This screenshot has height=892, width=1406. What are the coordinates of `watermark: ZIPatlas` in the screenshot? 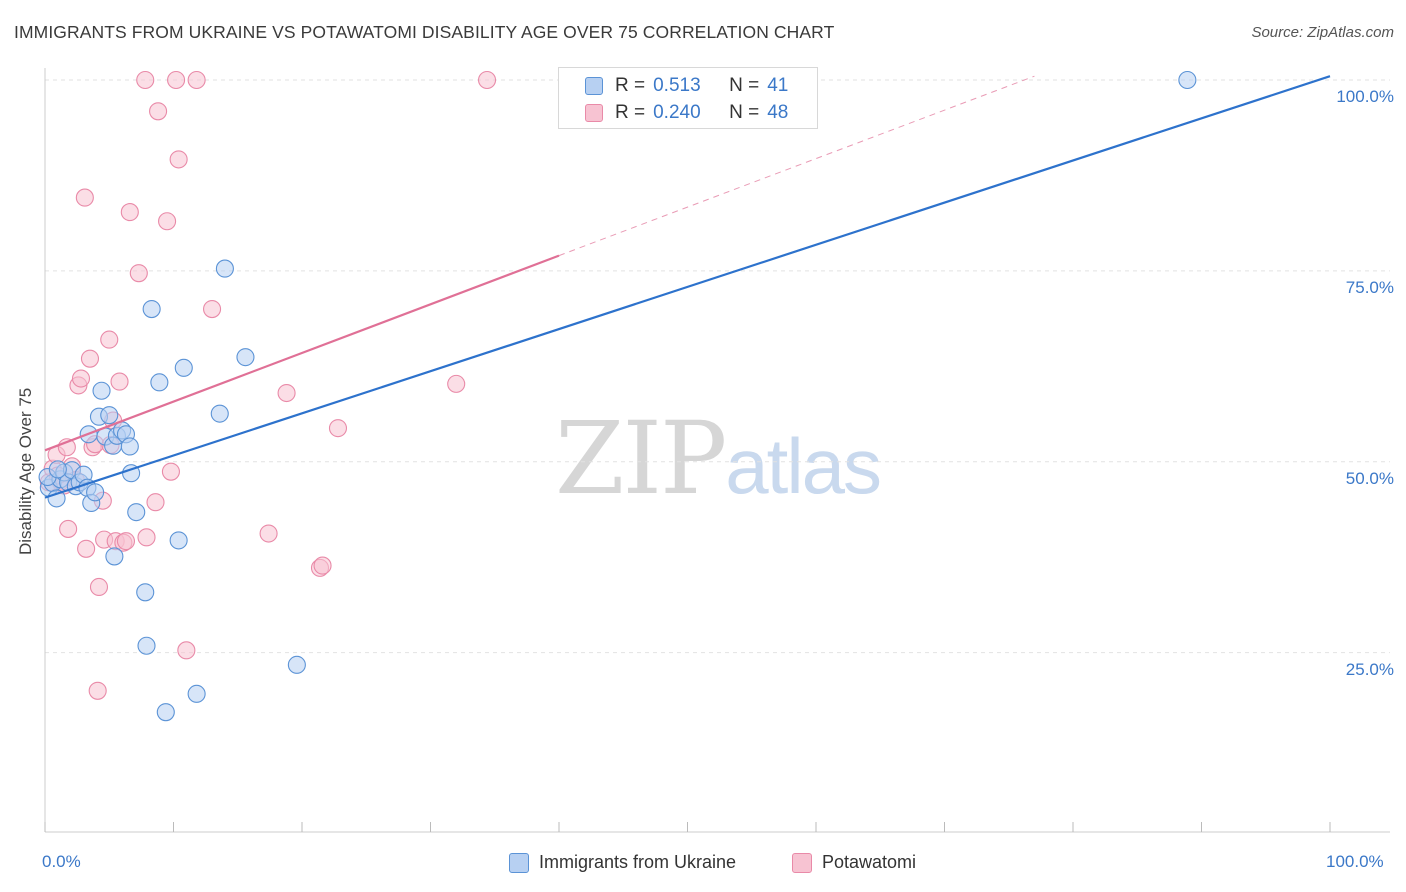 It's located at (718, 458).